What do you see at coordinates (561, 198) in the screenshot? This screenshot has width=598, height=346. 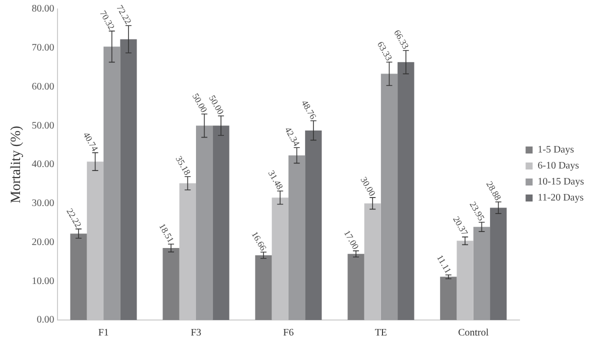 I see `legend-label: 11-20 Days` at bounding box center [561, 198].